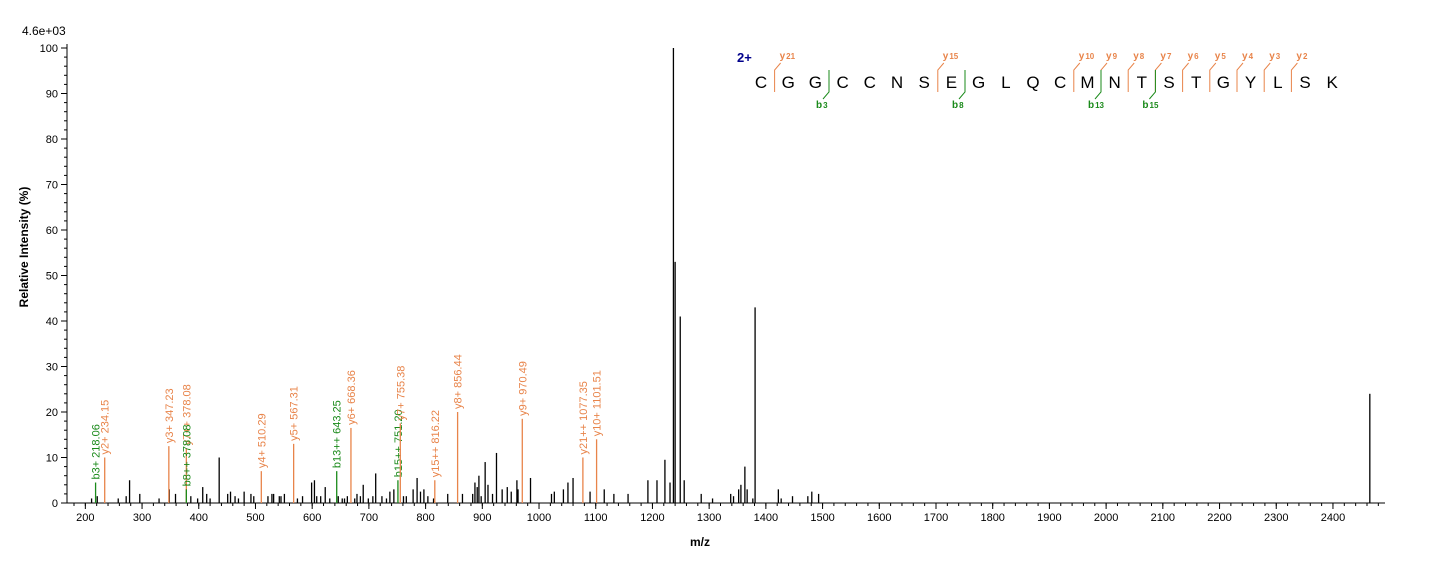 This screenshot has width=1436, height=562. Describe the element at coordinates (52, 277) in the screenshot. I see `y-tick-label: 50` at that location.